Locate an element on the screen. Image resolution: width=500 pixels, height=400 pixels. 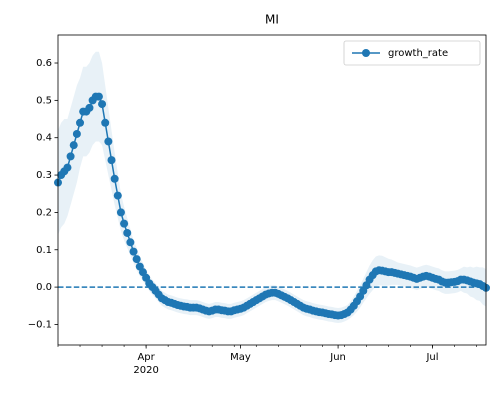
y-tick-label: 0.3 is located at coordinates (44, 175).